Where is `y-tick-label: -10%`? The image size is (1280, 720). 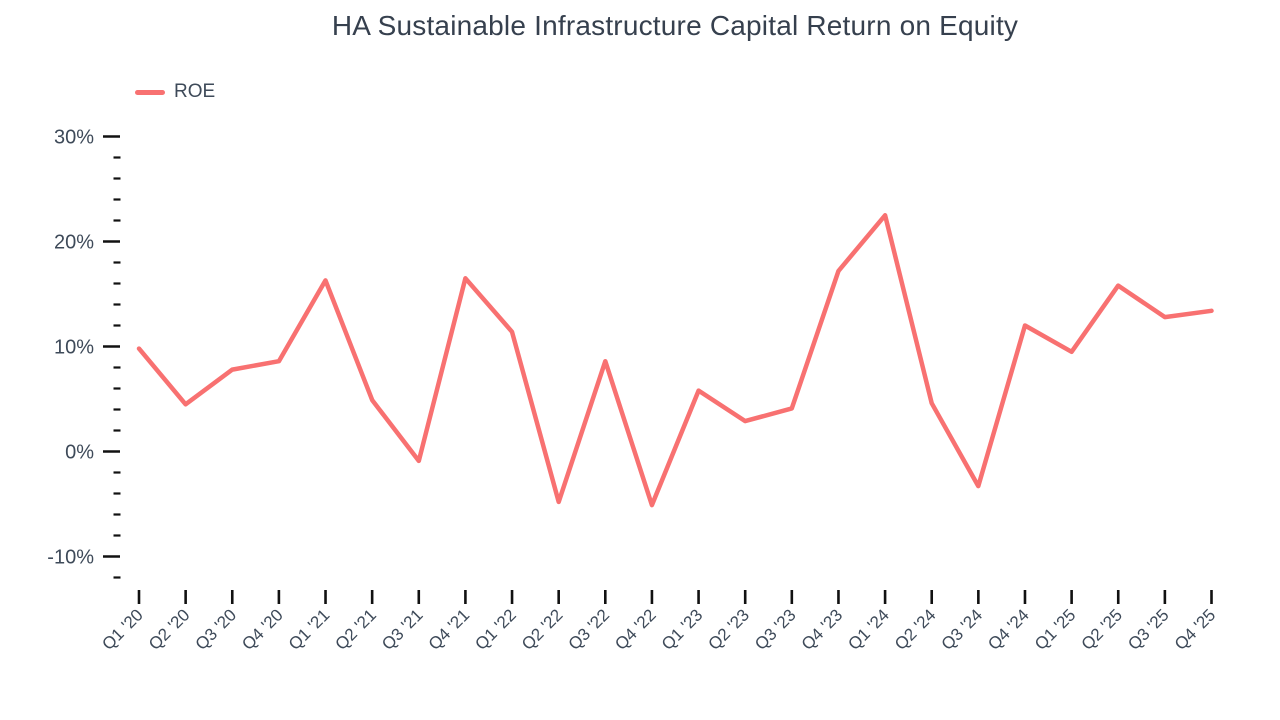 y-tick-label: -10% is located at coordinates (70, 558).